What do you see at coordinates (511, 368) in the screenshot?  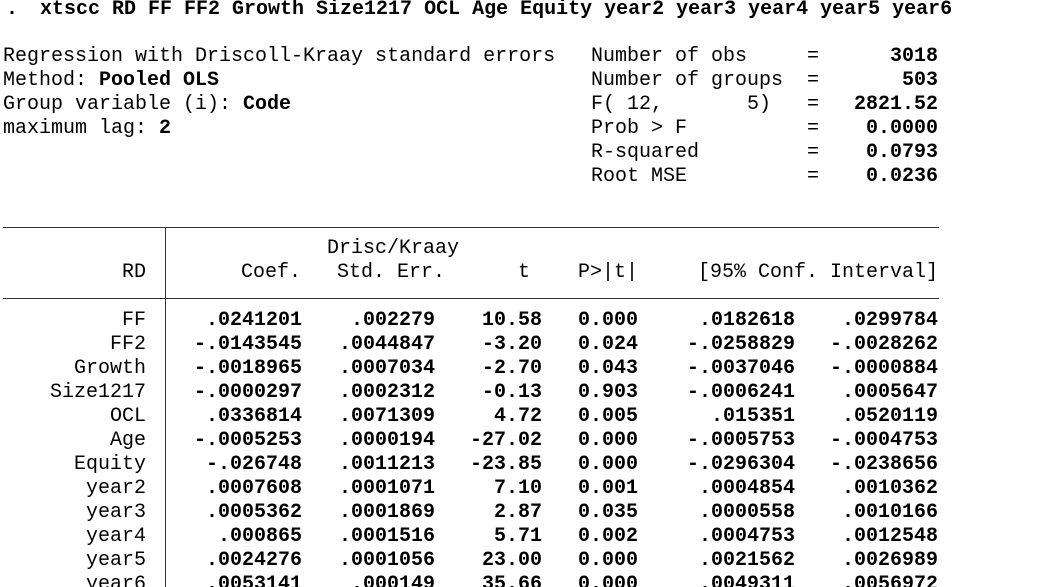 I see `t-cell: -2.70` at bounding box center [511, 368].